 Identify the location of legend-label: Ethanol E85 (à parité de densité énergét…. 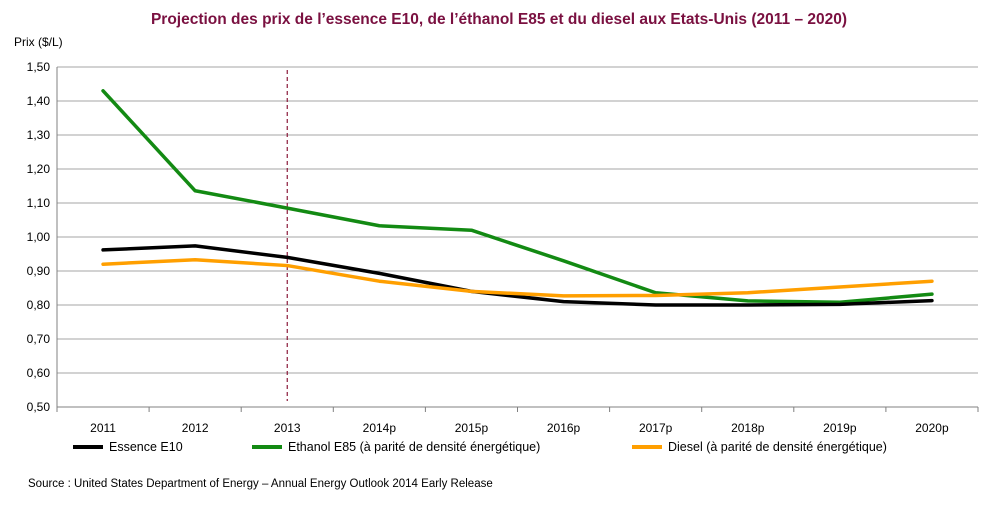
(414, 447).